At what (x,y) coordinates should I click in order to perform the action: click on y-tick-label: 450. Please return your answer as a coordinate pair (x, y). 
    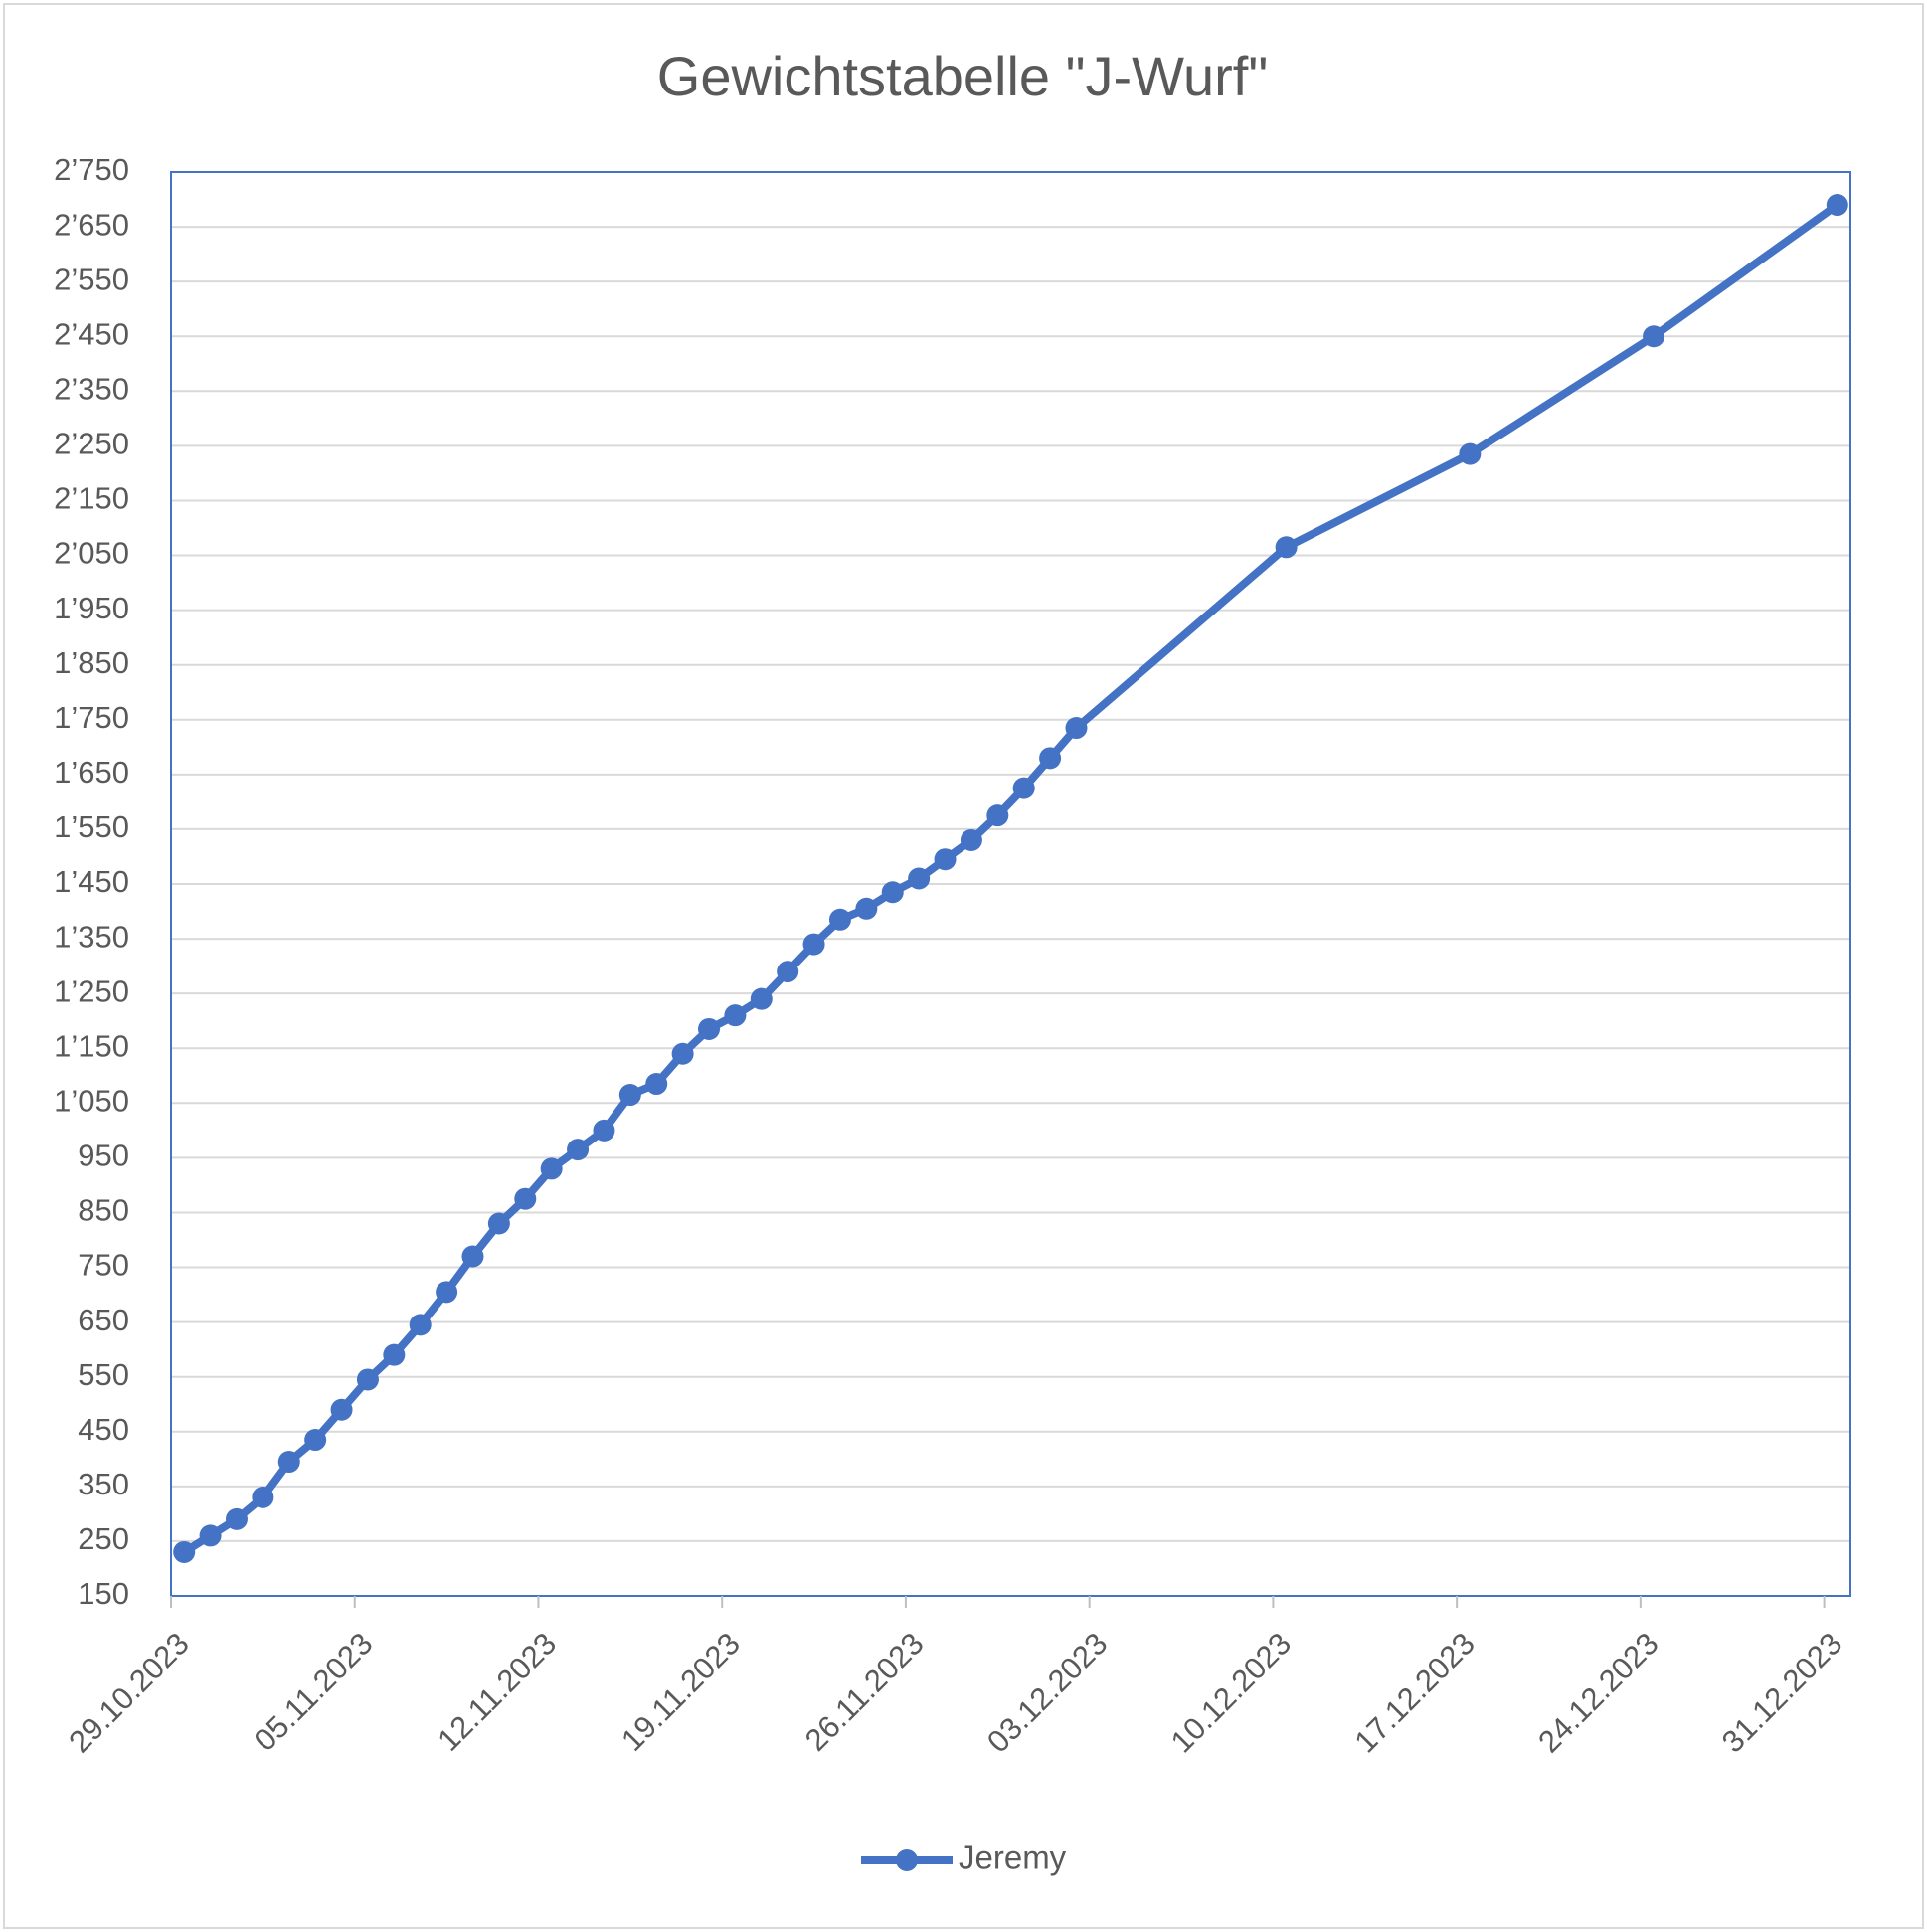
    Looking at the image, I should click on (104, 1430).